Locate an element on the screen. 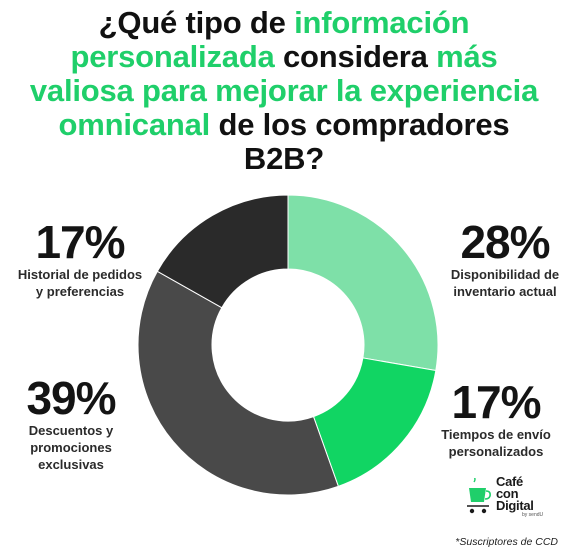 The height and width of the screenshot is (555, 568). label-descuentos-value: 39% is located at coordinates (71, 398).